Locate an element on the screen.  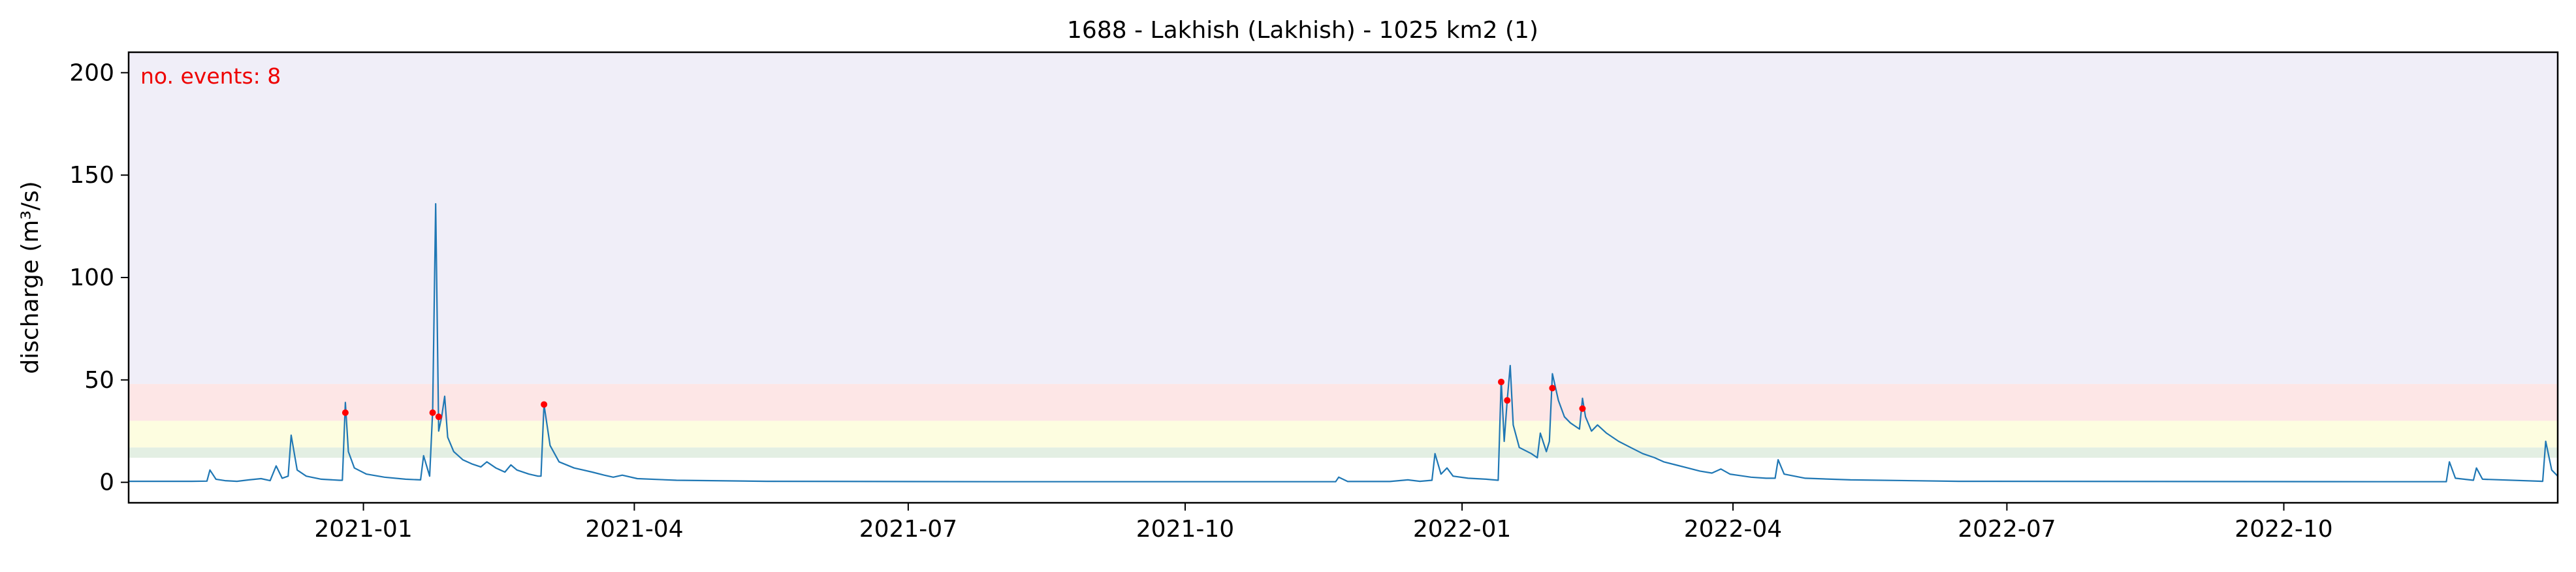
x-tick-label-1: 2021-04 is located at coordinates (634, 529).